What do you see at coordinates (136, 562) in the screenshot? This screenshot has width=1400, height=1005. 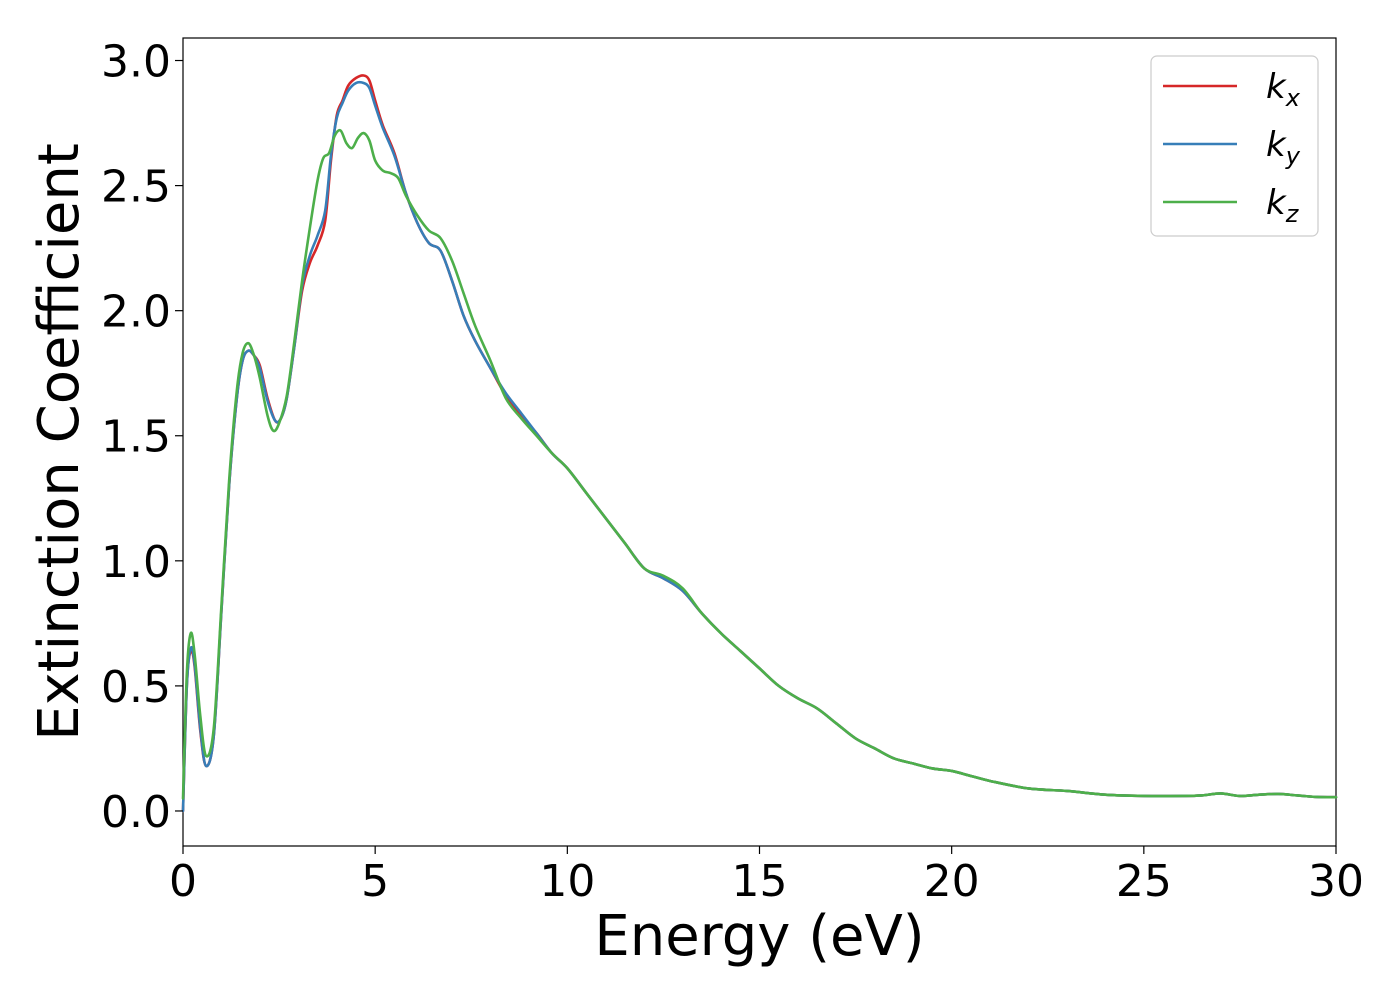 I see `y-tick-label: 1.0` at bounding box center [136, 562].